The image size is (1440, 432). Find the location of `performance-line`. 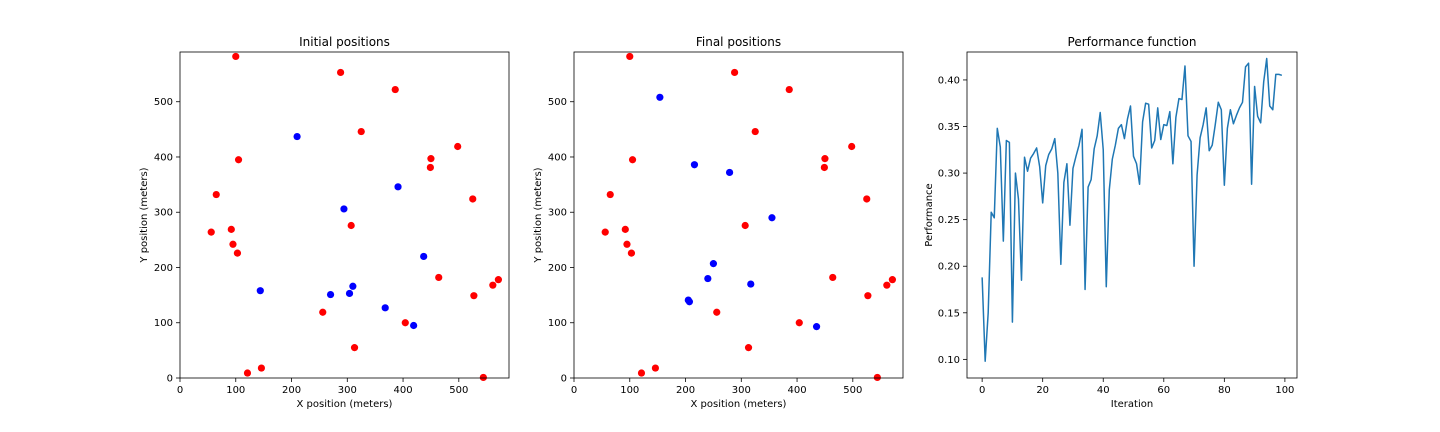

performance-line is located at coordinates (1132, 209).